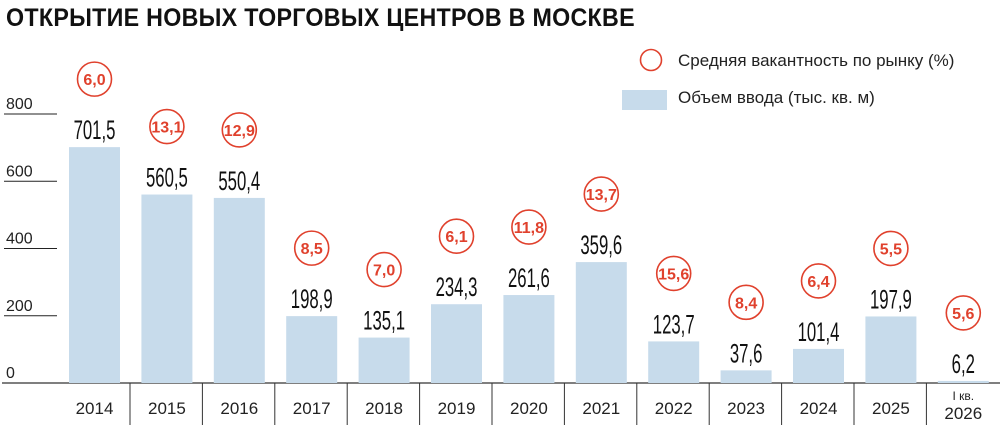 The width and height of the screenshot is (1000, 428). I want to click on chart-title: ОТКРЫТИЕ НОВЫХ ТОРГОВЫХ ЦЕНТРОВ В МОСКВЕ, so click(320, 18).